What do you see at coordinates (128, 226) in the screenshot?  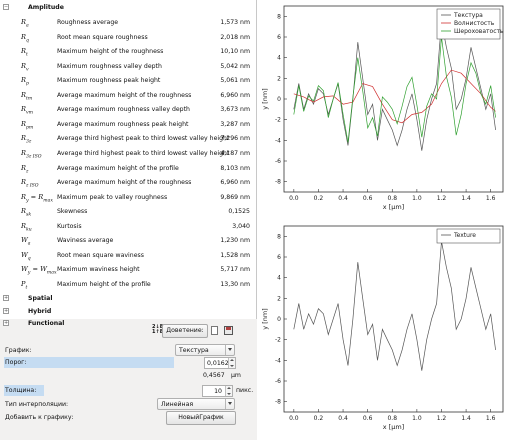 I see `parameter-row: Rku Kurtosis 3,040` at bounding box center [128, 226].